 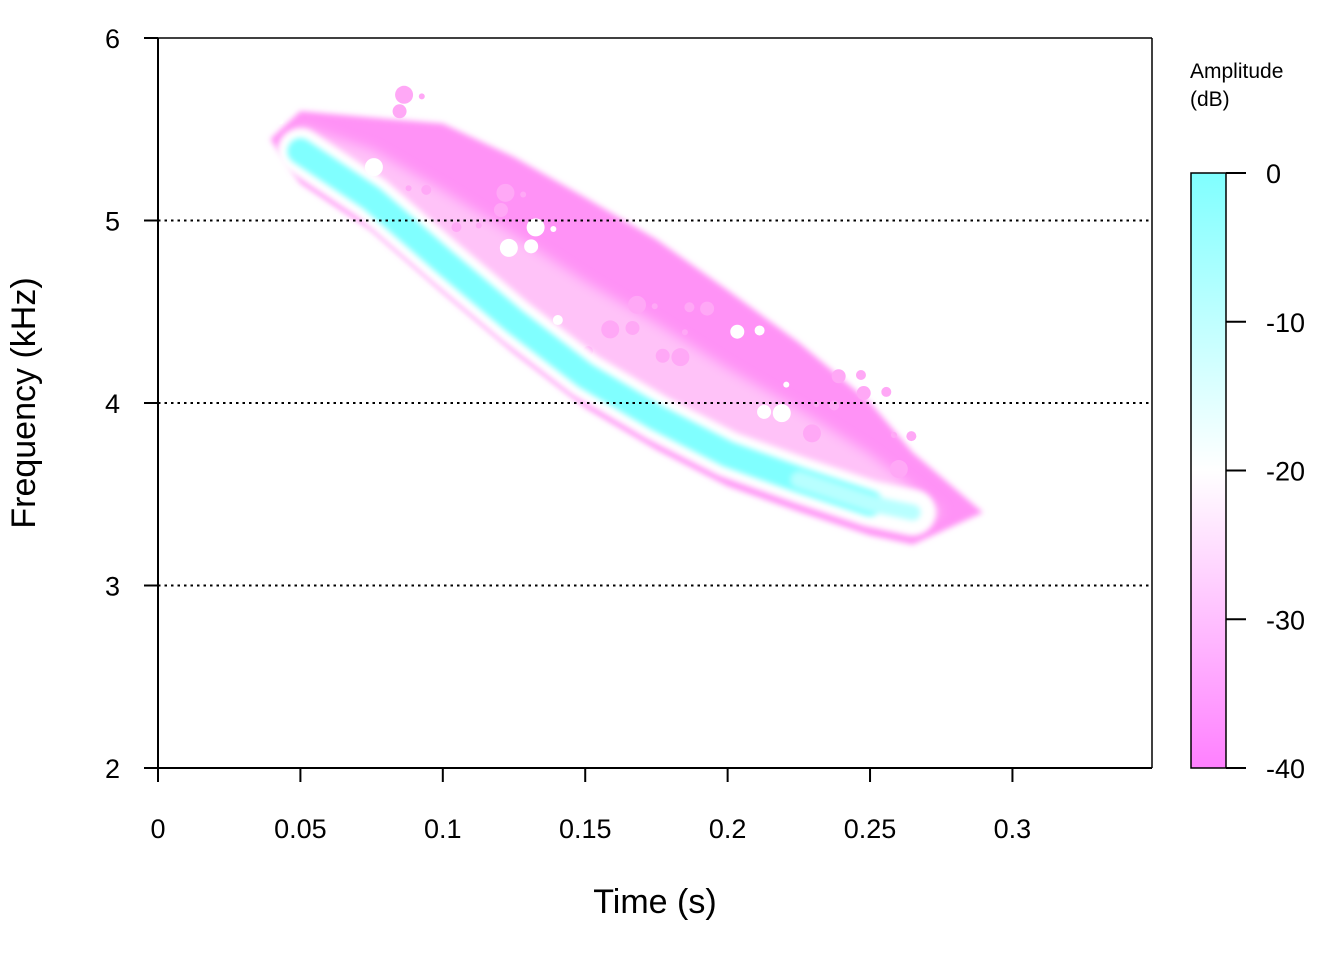 I want to click on colorbar-title-line1: Amplitude, so click(x=1236, y=71).